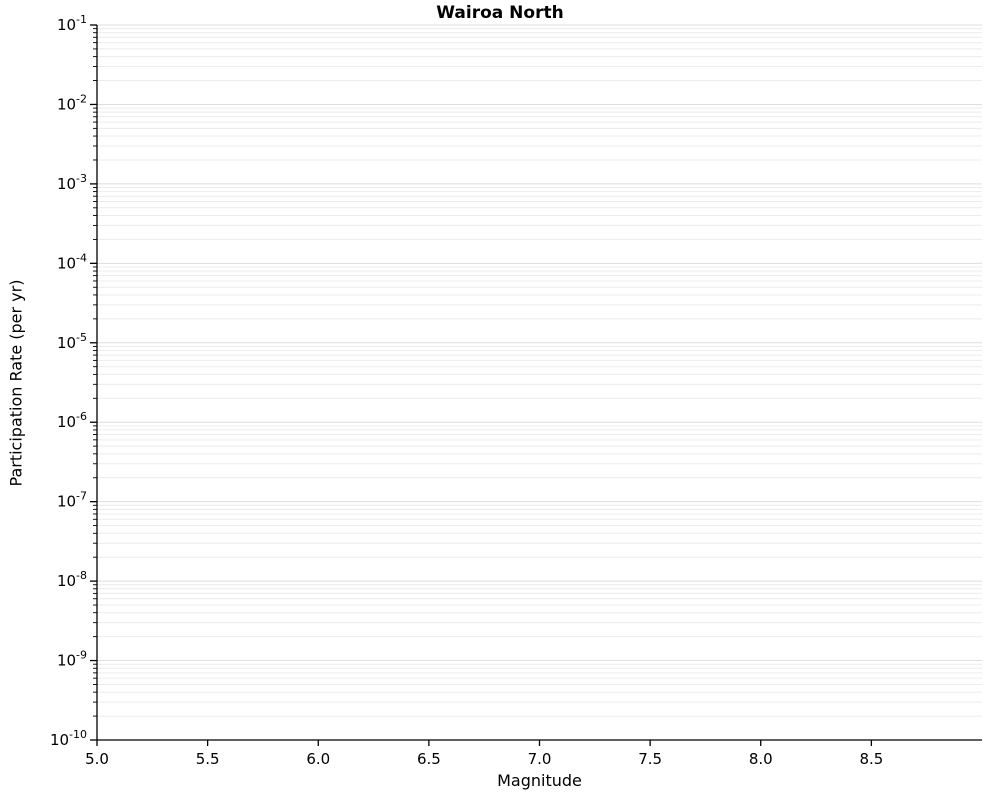  I want to click on y-tick-label: 10⁻², so click(72, 102).